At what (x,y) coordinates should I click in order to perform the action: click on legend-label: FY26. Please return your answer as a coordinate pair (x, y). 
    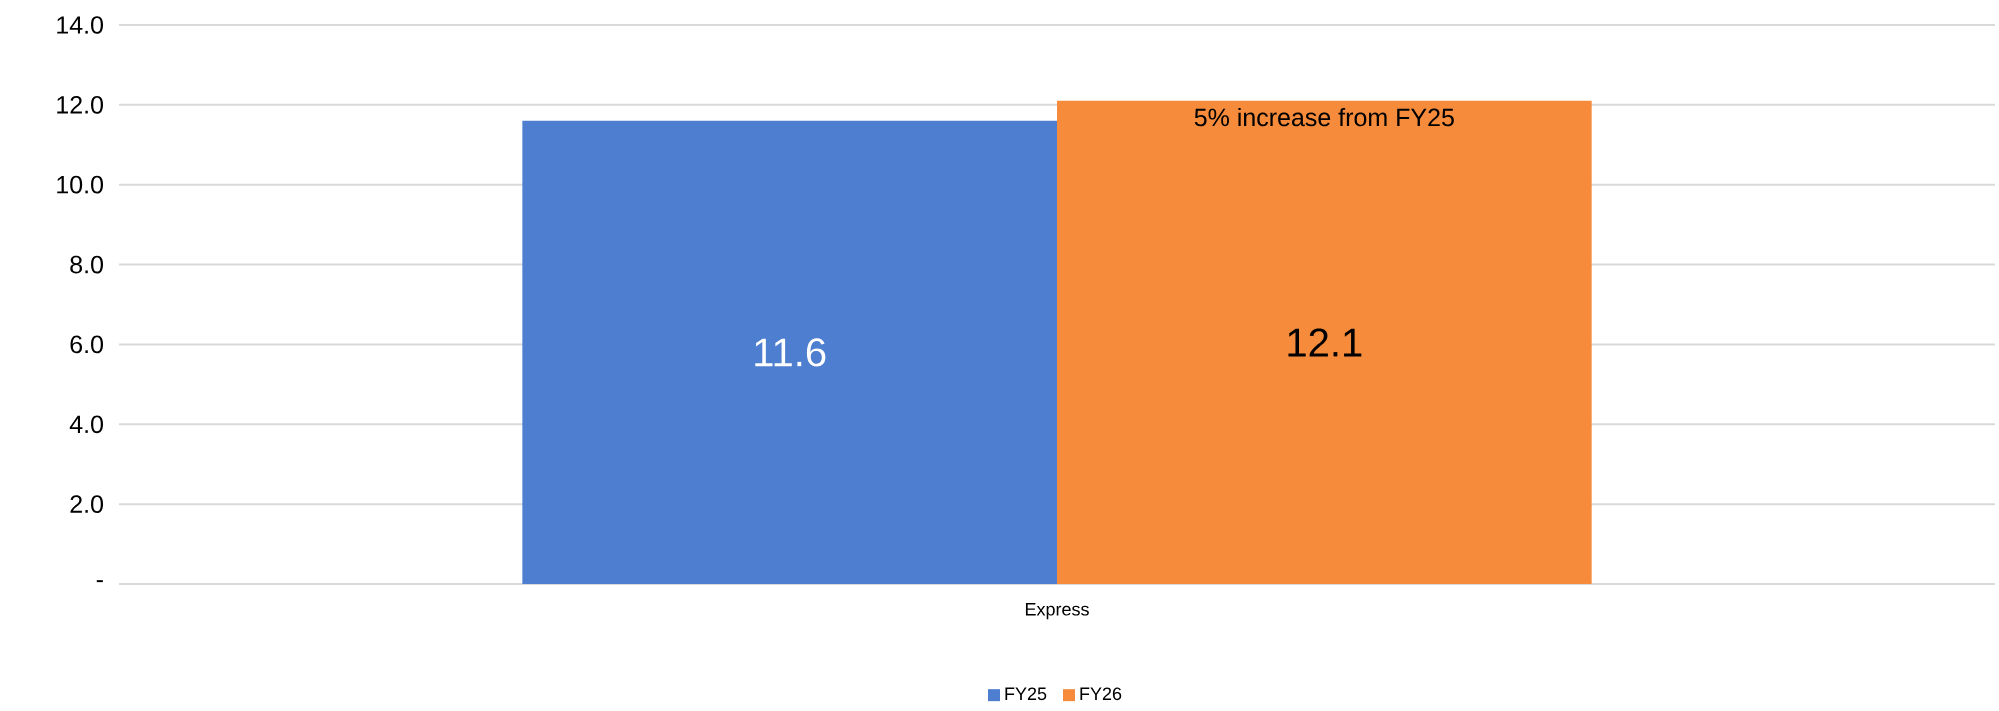
    Looking at the image, I should click on (1101, 694).